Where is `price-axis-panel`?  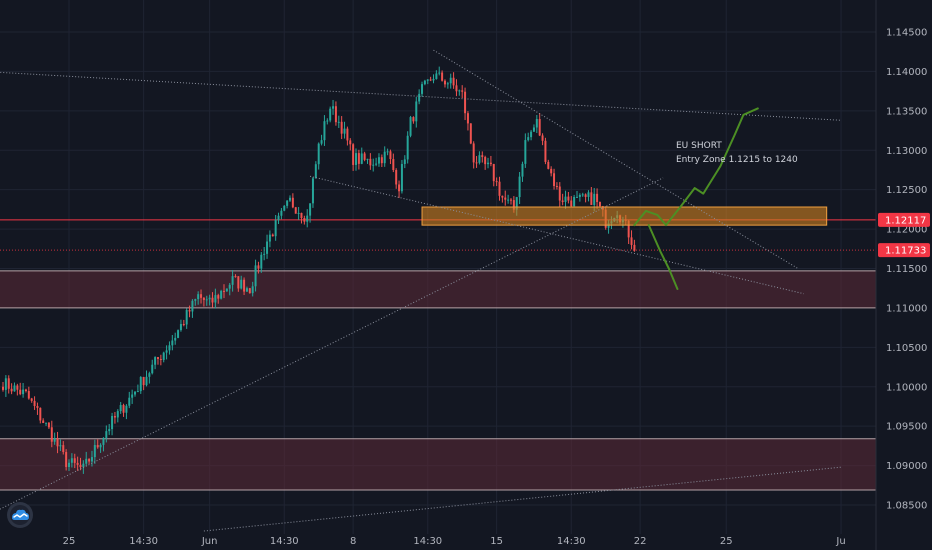
price-axis-panel is located at coordinates (904, 275).